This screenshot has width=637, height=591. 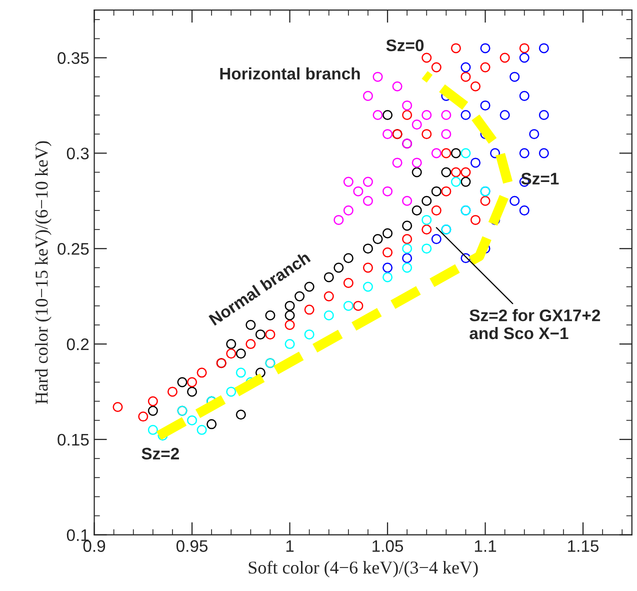 I want to click on annotation: Sz=0, so click(x=405, y=45).